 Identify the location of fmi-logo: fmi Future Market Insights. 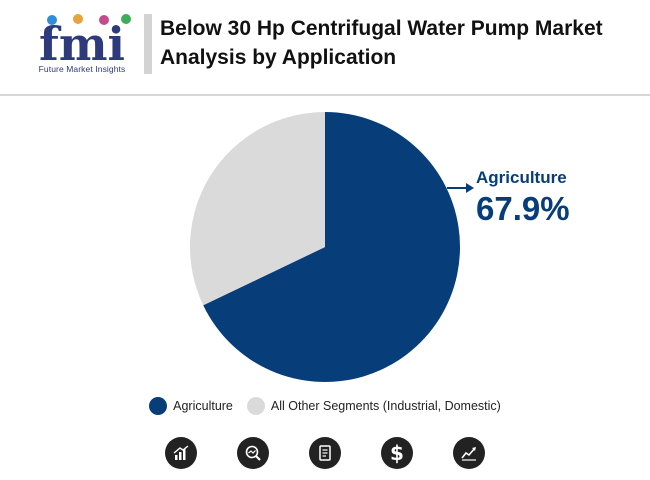
(82, 45).